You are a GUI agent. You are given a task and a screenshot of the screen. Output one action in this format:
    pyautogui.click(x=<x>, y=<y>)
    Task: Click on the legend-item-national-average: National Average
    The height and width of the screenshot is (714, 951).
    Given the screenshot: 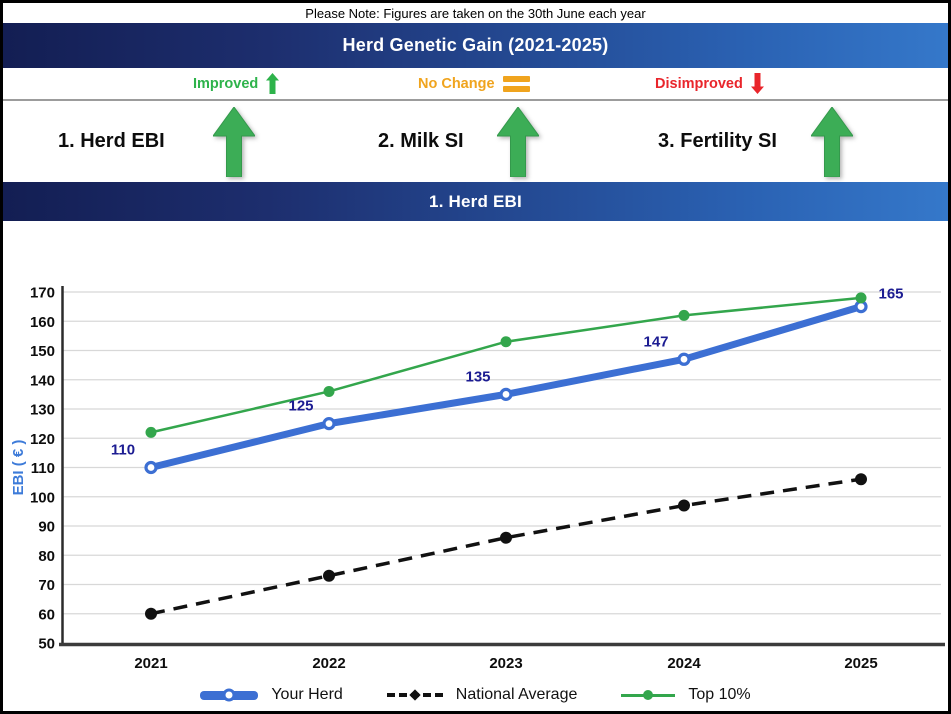 What is the action you would take?
    pyautogui.click(x=482, y=695)
    